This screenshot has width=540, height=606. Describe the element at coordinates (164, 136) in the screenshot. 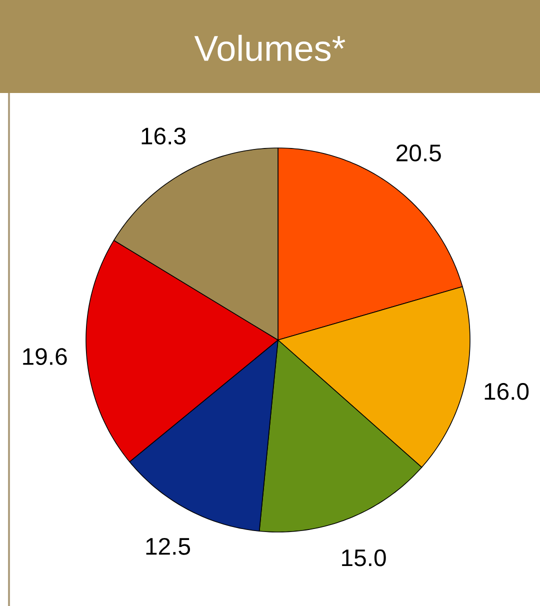

I see `data-label: 16.3` at that location.